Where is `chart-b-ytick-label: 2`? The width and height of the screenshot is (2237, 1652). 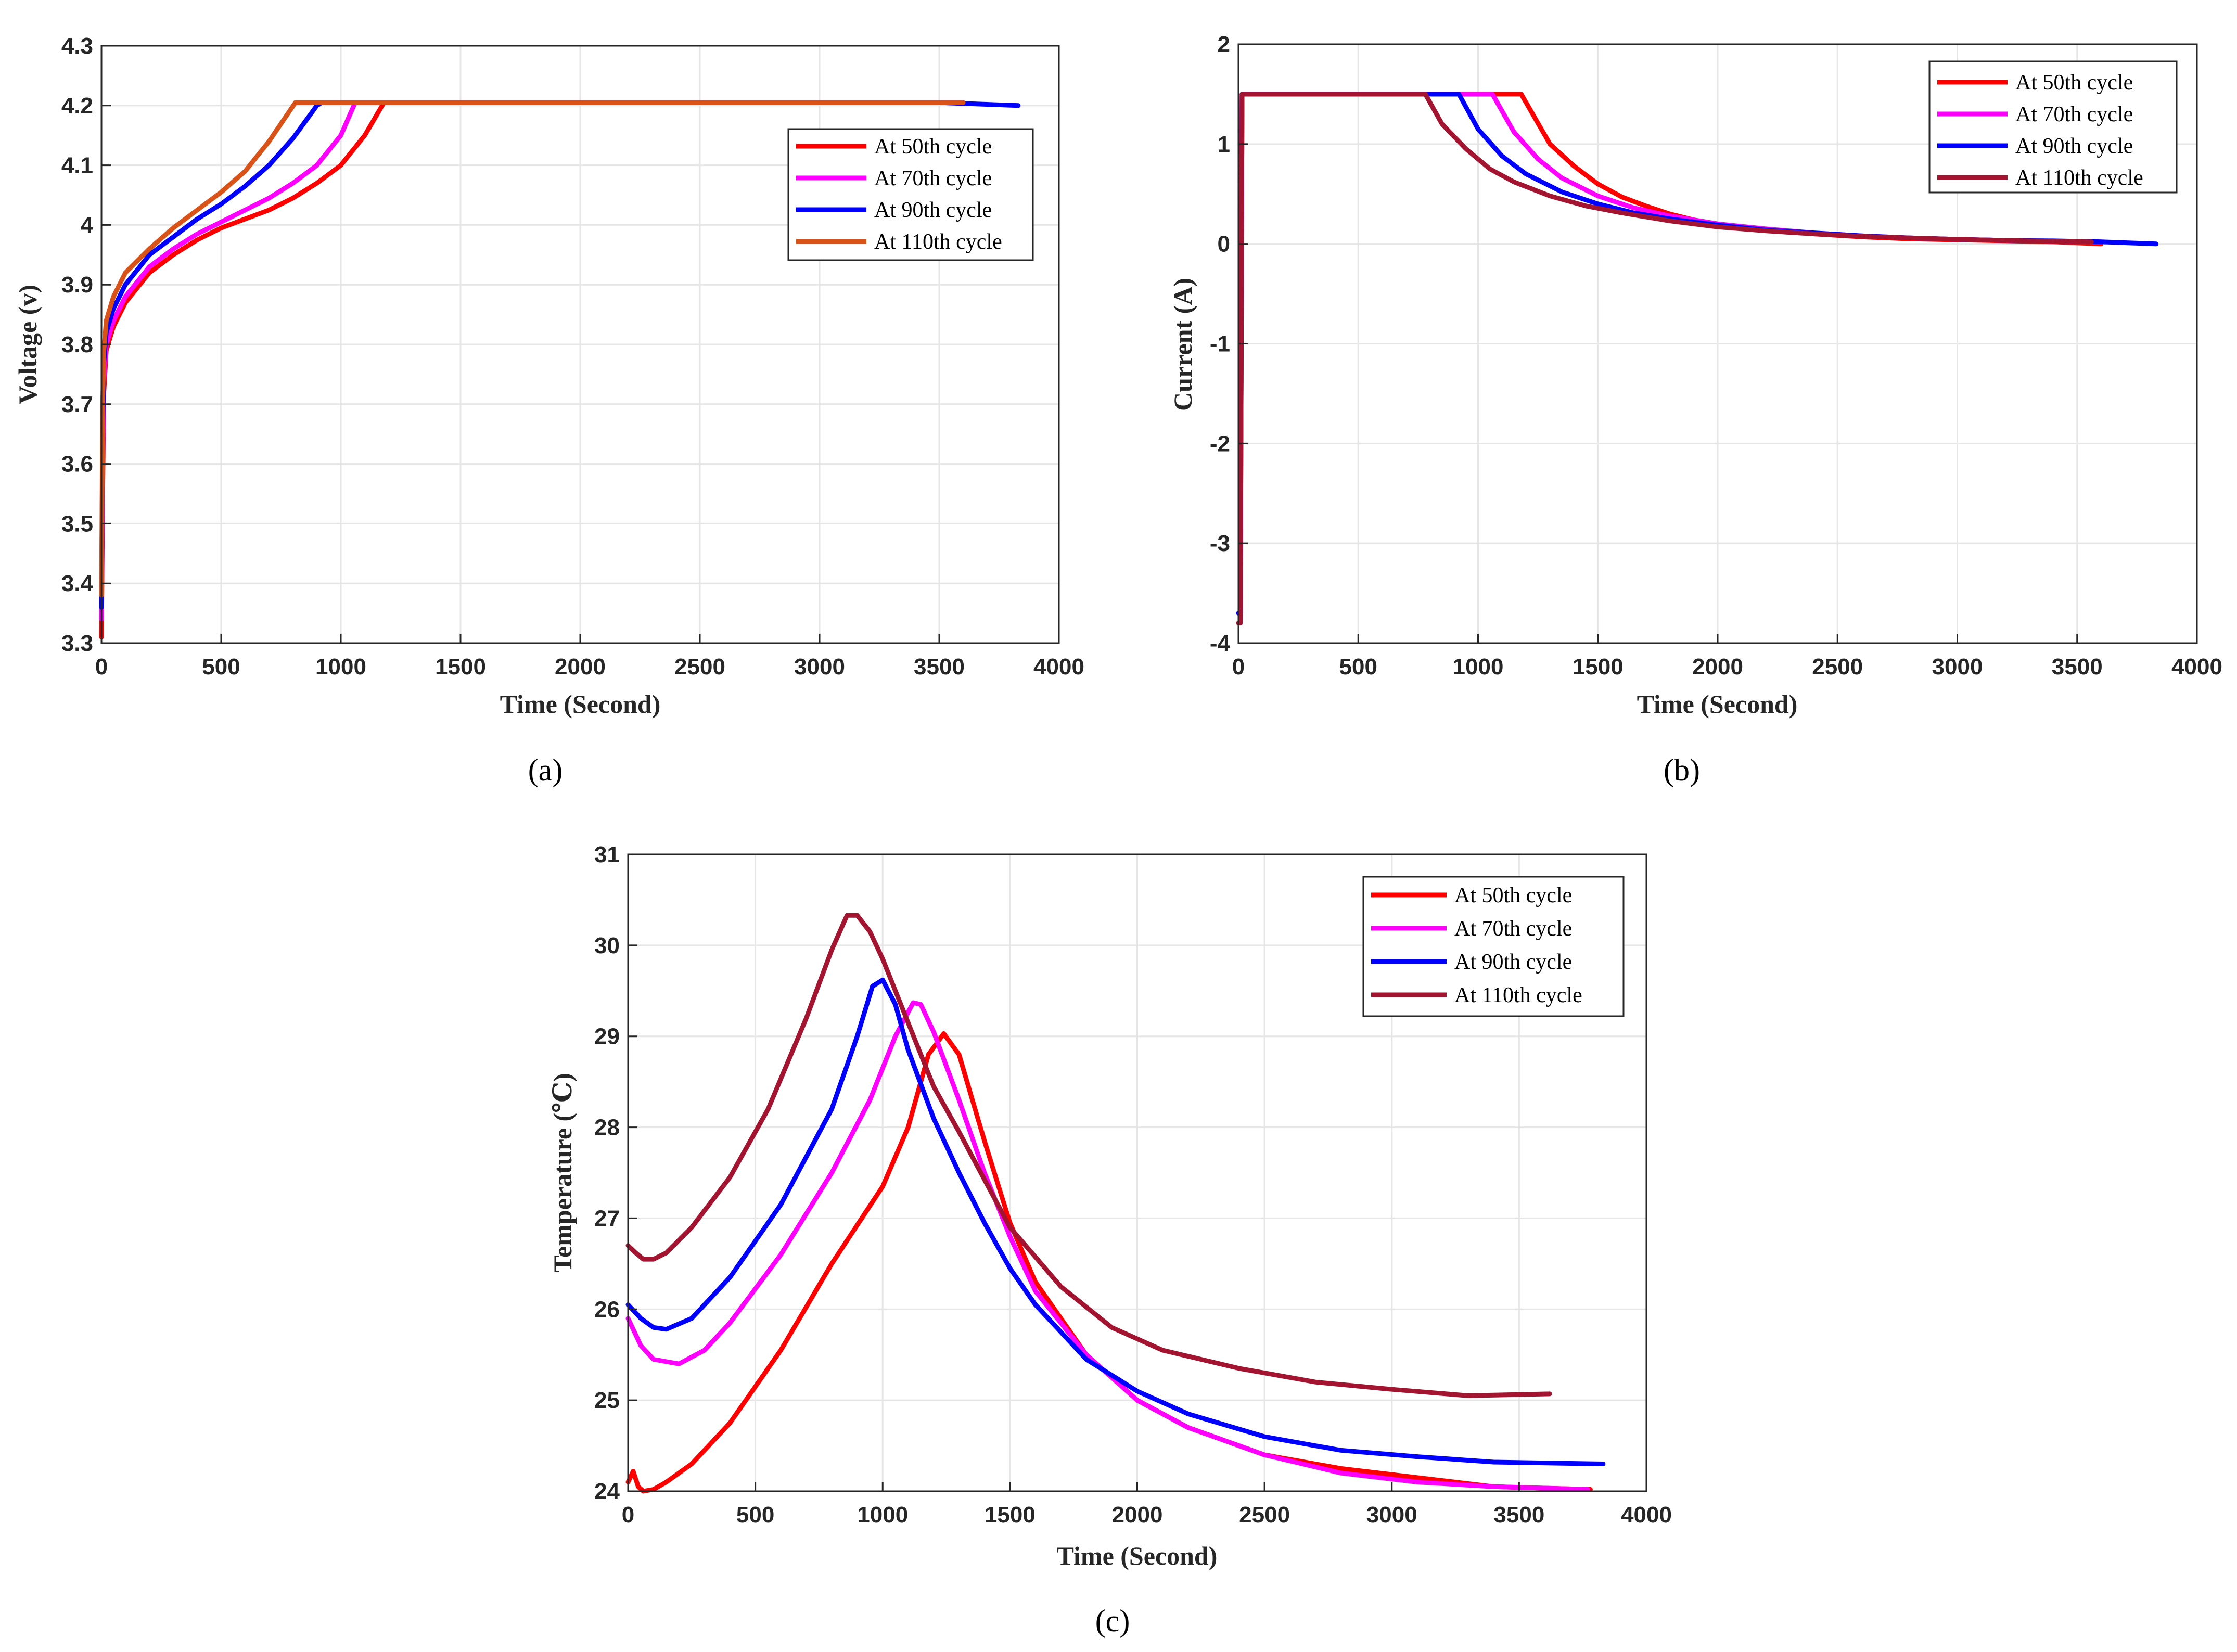 chart-b-ytick-label: 2 is located at coordinates (1224, 44).